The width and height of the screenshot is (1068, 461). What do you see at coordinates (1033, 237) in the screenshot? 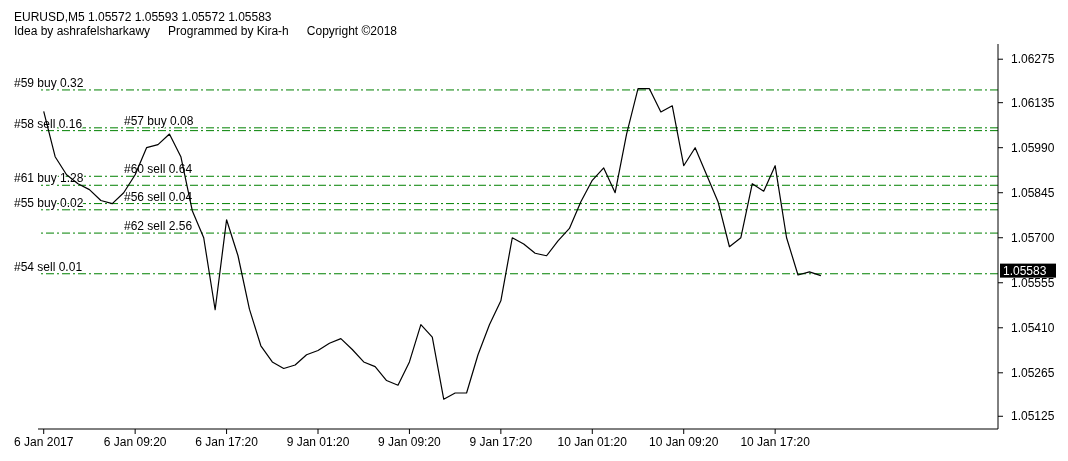
I see `y-tick-label: 1.05700` at bounding box center [1033, 237].